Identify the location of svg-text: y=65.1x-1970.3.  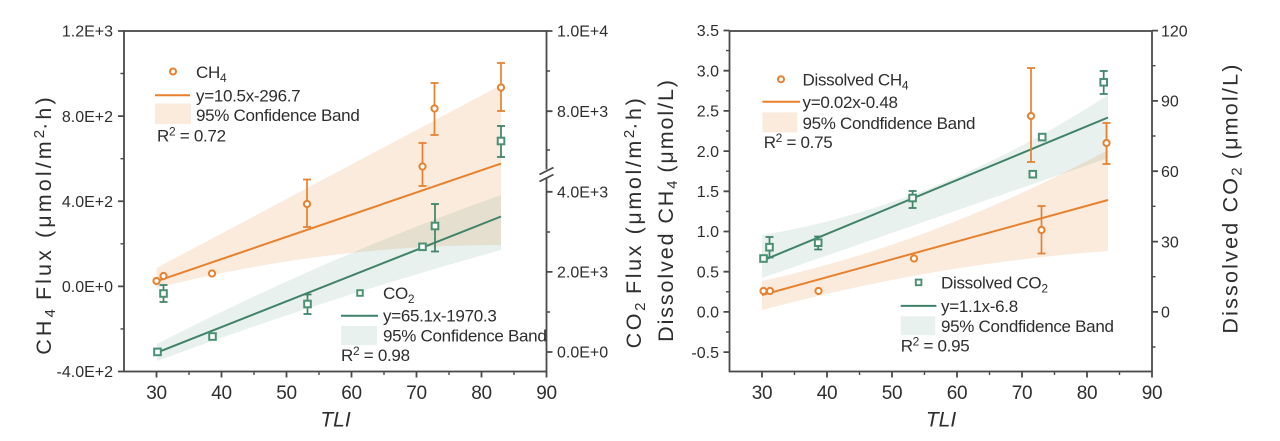
(439, 316).